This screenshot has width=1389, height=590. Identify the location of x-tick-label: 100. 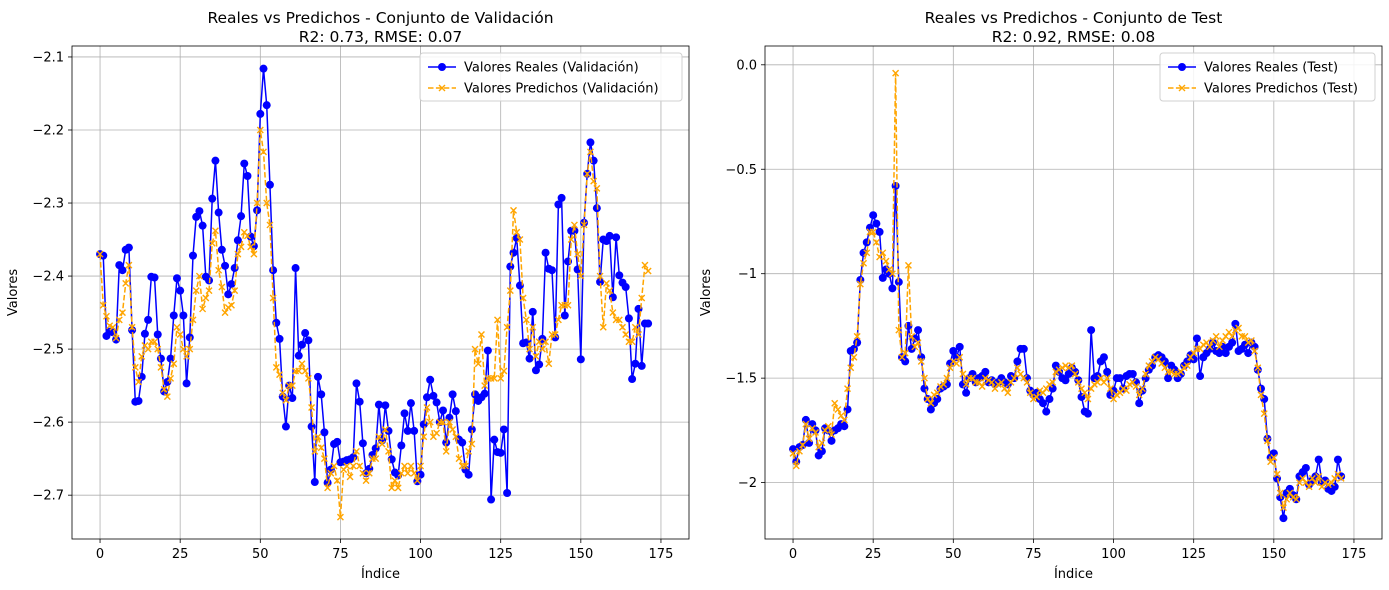
(1113, 554).